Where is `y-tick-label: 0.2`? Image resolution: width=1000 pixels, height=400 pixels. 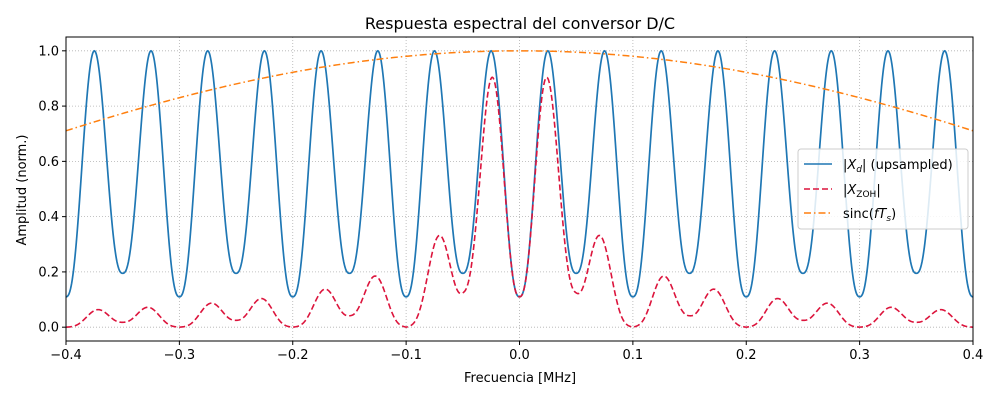 y-tick-label: 0.2 is located at coordinates (48, 272).